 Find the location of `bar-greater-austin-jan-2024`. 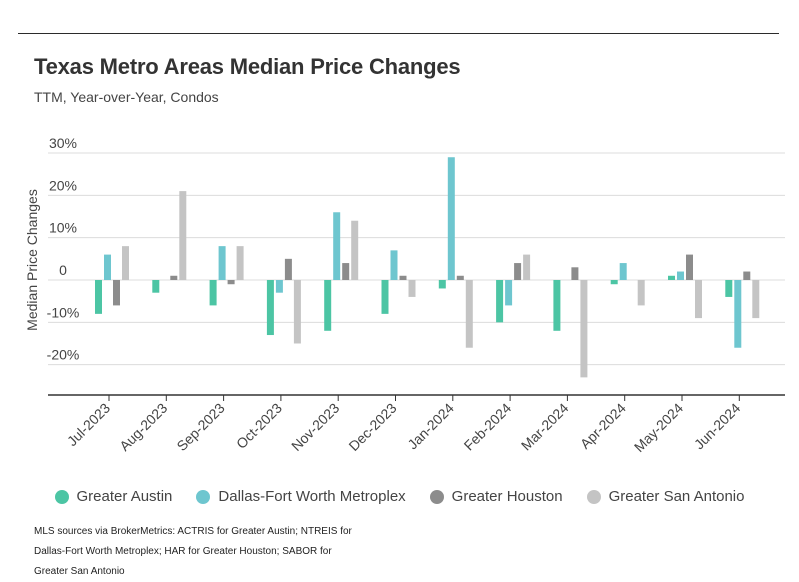

bar-greater-austin-jan-2024 is located at coordinates (442, 284).